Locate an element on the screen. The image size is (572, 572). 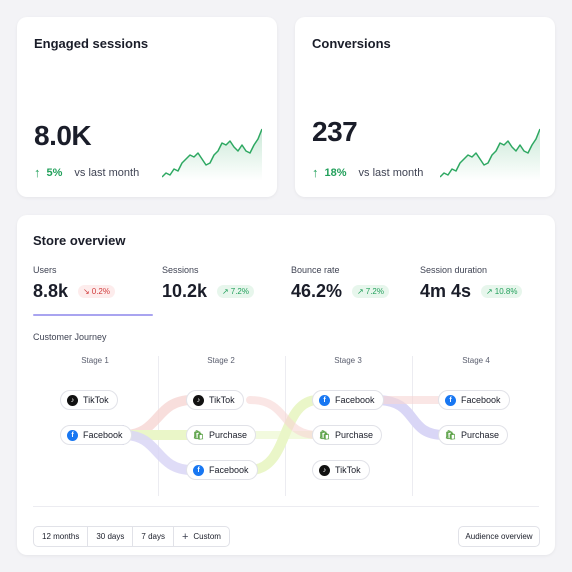
card-title: Conversions is located at coordinates (351, 43).